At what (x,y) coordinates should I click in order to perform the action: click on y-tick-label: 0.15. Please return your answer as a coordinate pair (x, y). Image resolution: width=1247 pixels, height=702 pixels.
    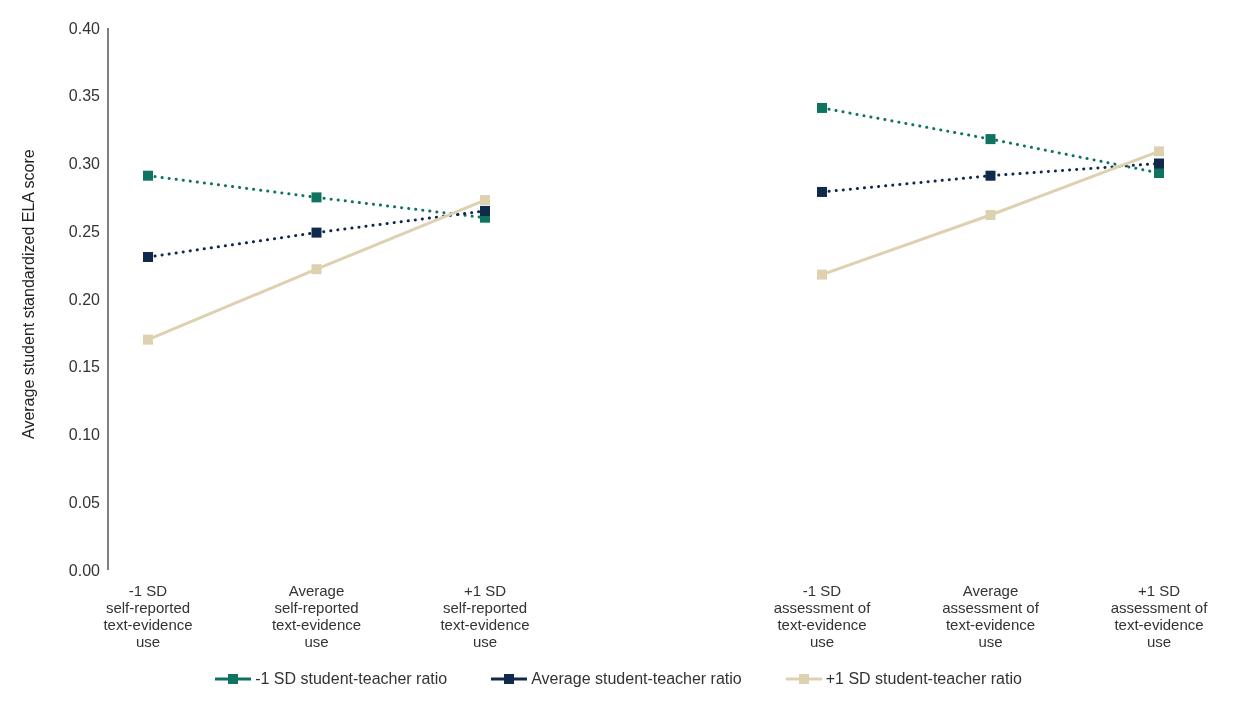
    Looking at the image, I should click on (84, 367).